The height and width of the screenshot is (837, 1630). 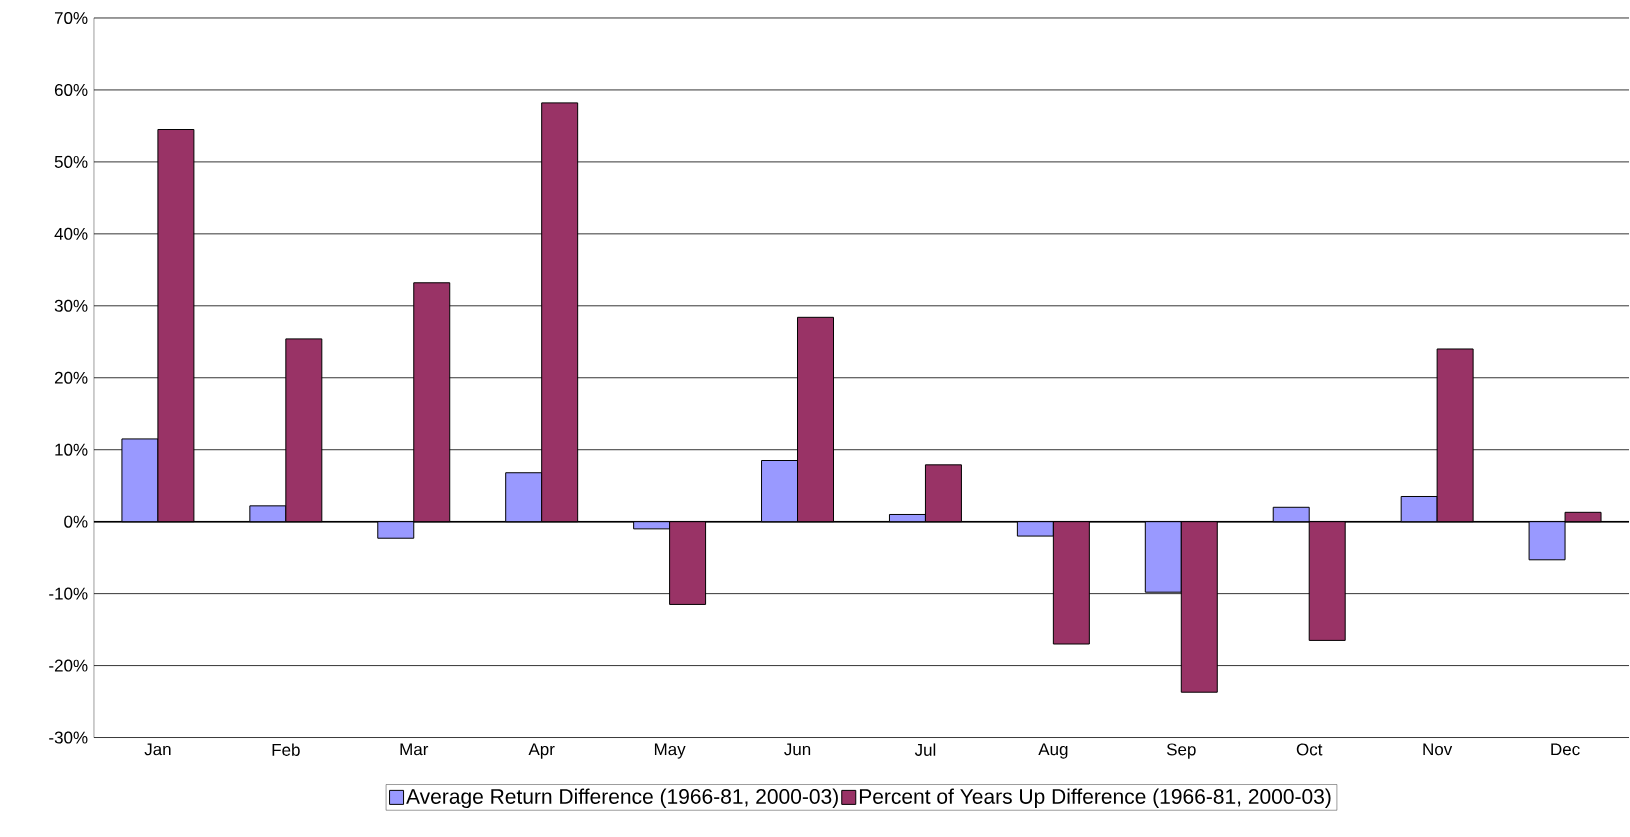 I want to click on x-tick-label: Nov, so click(x=1438, y=749).